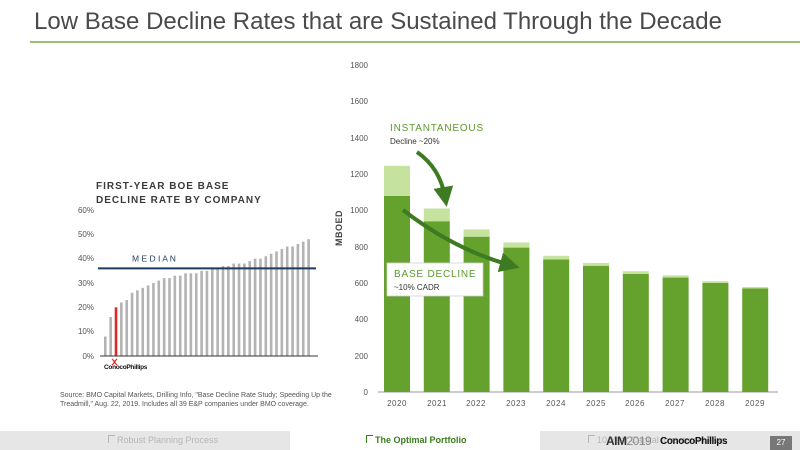 This screenshot has height=450, width=800. What do you see at coordinates (359, 101) in the screenshot?
I see `right-ytick-1600: 1600` at bounding box center [359, 101].